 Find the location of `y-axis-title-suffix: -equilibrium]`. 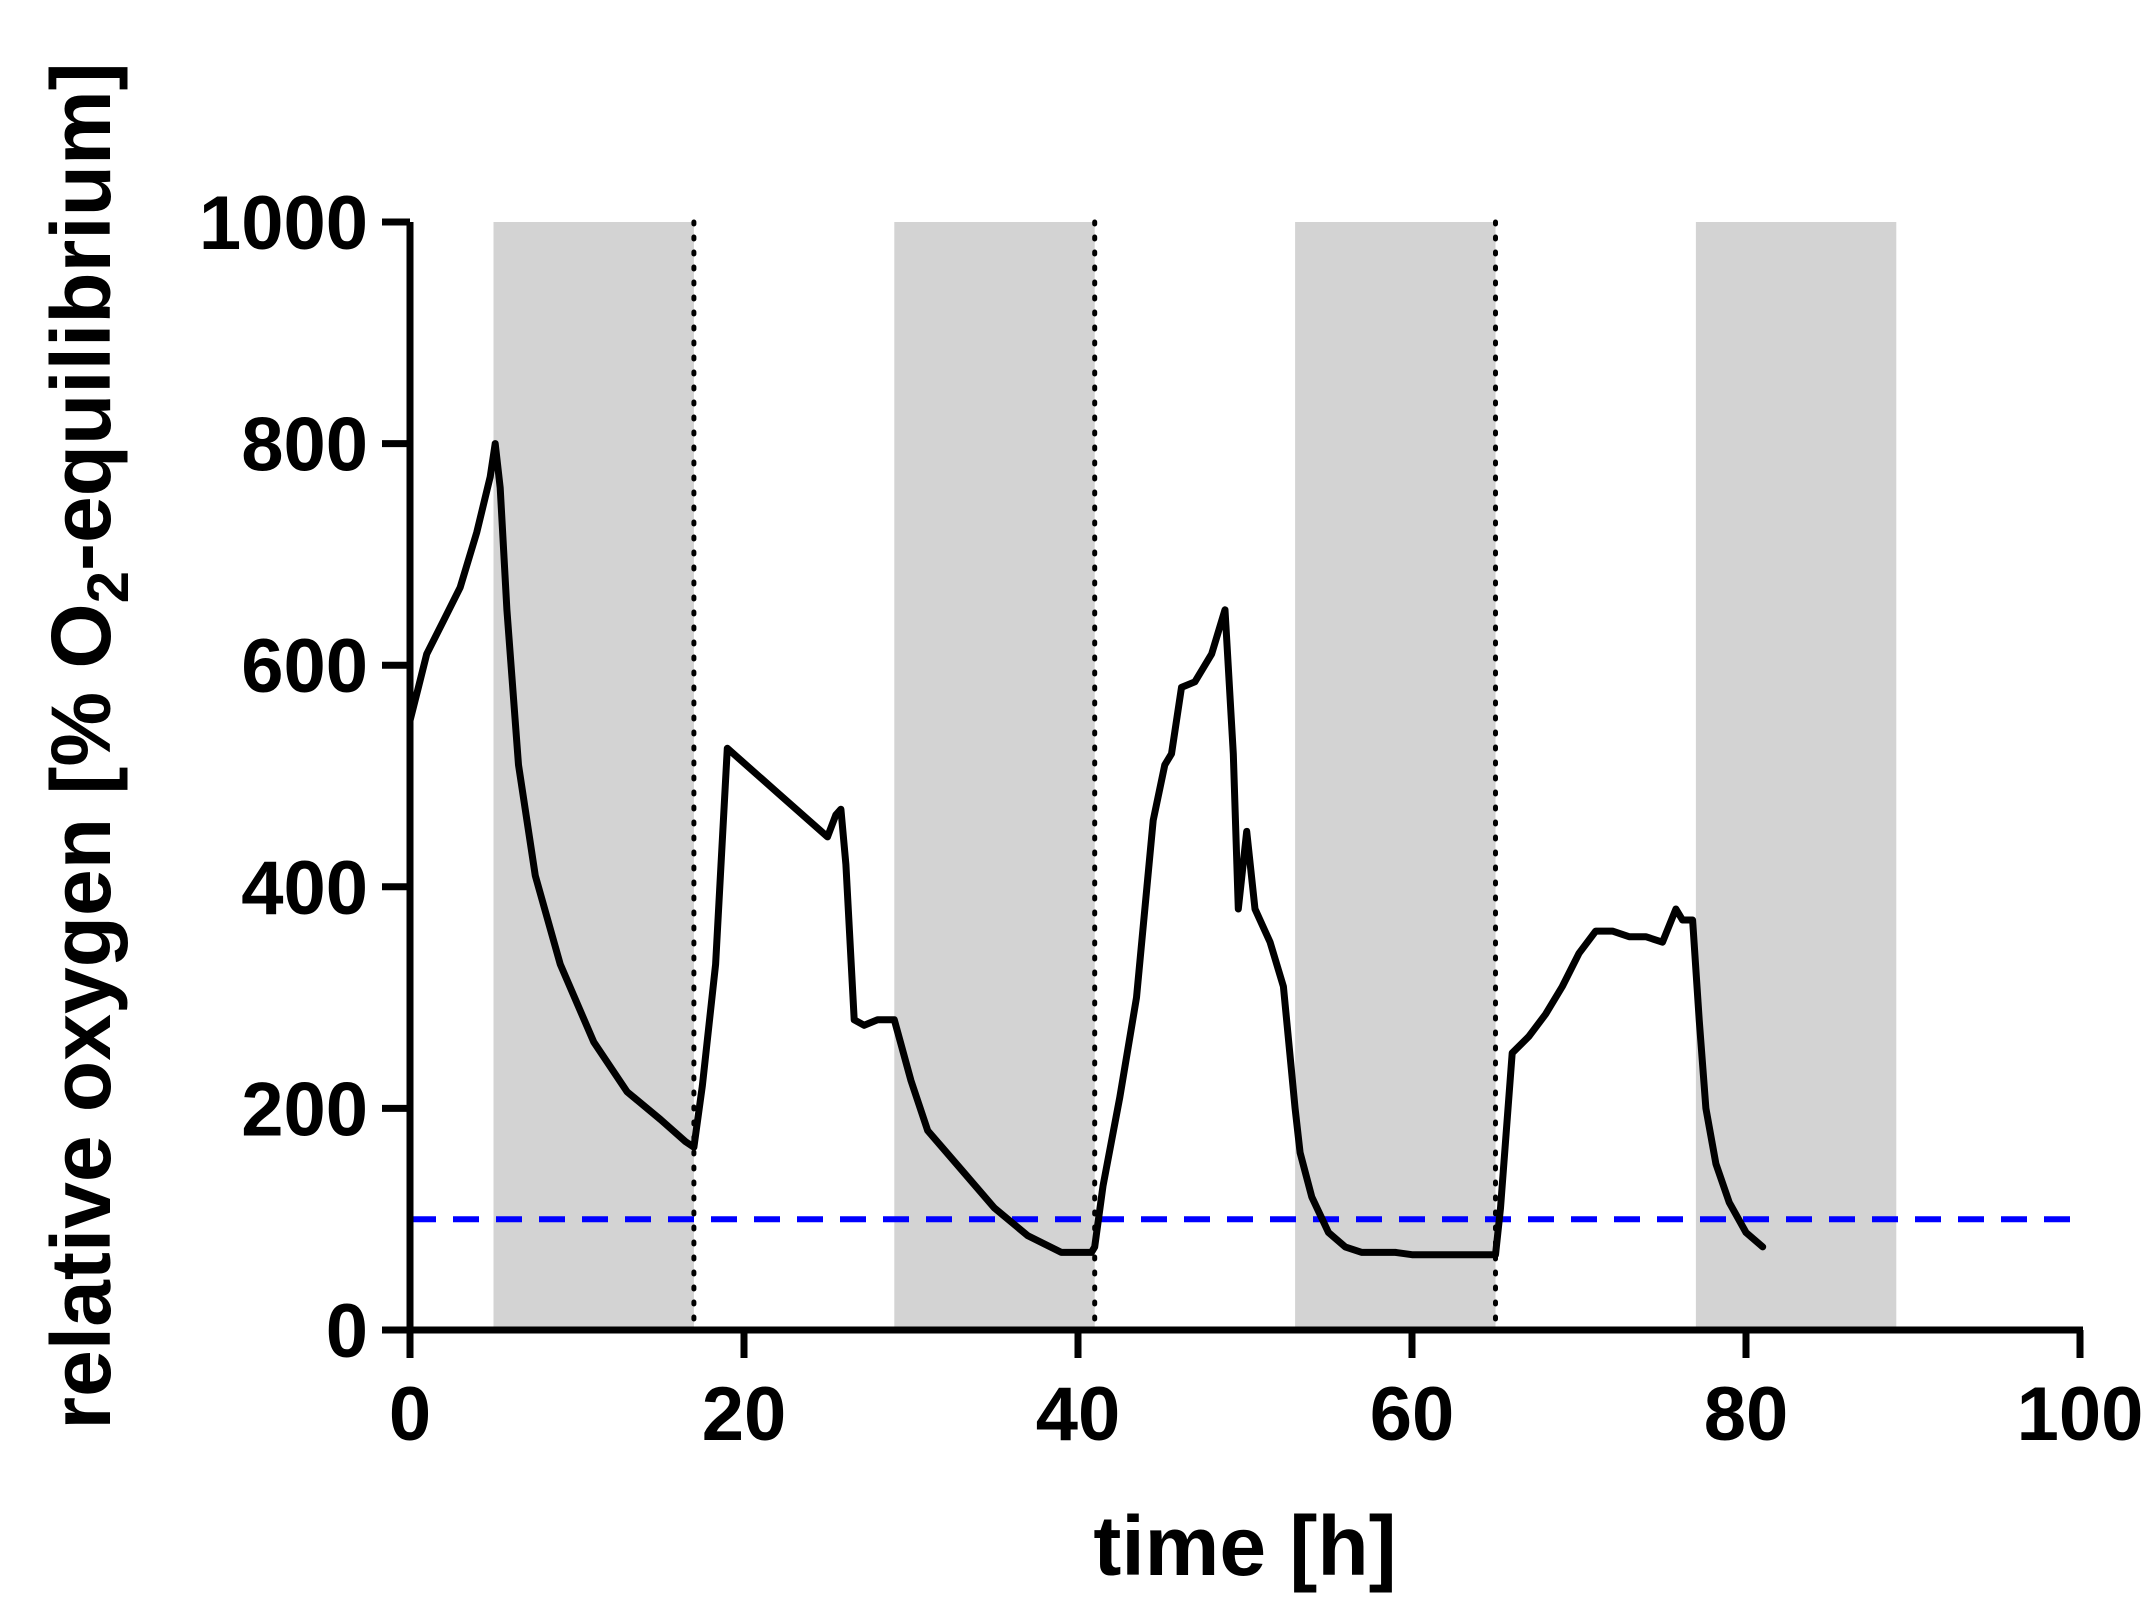

y-axis-title-suffix: -equilibrium] is located at coordinates (81, 316).